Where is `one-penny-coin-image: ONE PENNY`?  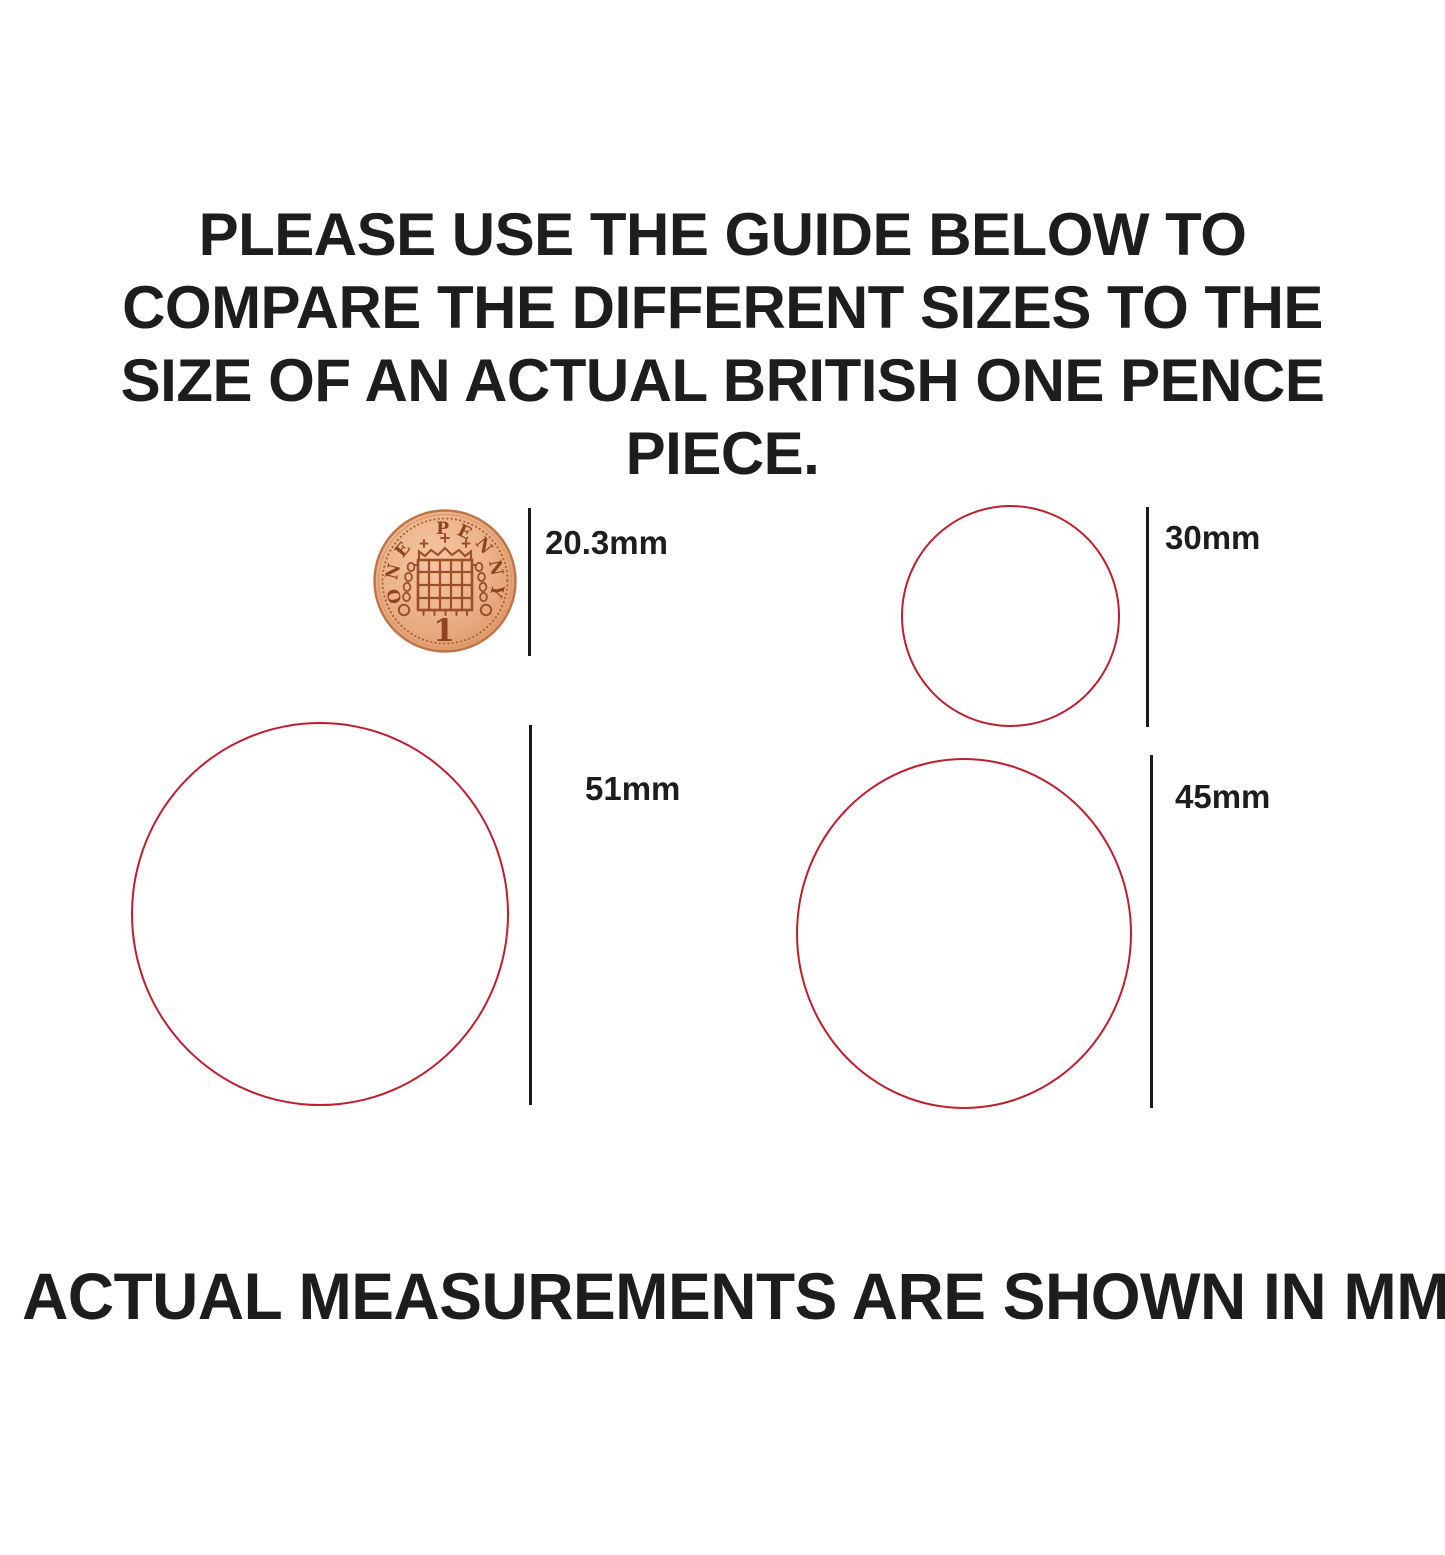 one-penny-coin-image: ONE PENNY is located at coordinates (445, 581).